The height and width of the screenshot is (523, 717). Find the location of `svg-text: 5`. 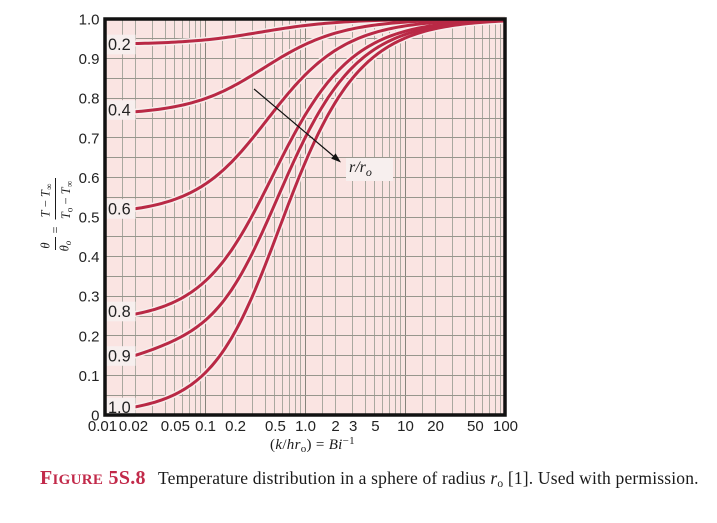

svg-text: 5 is located at coordinates (375, 426).